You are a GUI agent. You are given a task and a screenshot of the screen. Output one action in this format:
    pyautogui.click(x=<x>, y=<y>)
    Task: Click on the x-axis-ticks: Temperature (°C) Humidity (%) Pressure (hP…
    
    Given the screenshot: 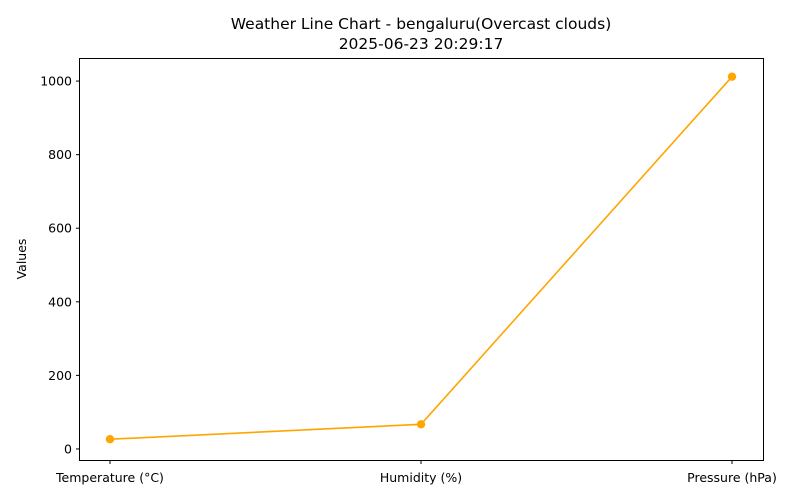 What is the action you would take?
    pyautogui.click(x=416, y=472)
    